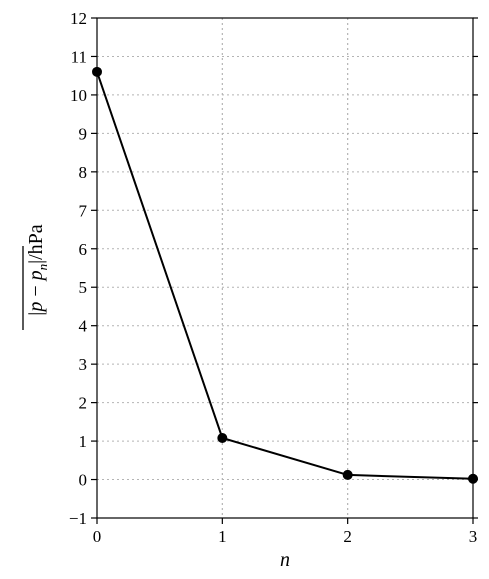 This screenshot has width=489, height=579. Describe the element at coordinates (78, 518) in the screenshot. I see `y-tick-label: −1` at that location.